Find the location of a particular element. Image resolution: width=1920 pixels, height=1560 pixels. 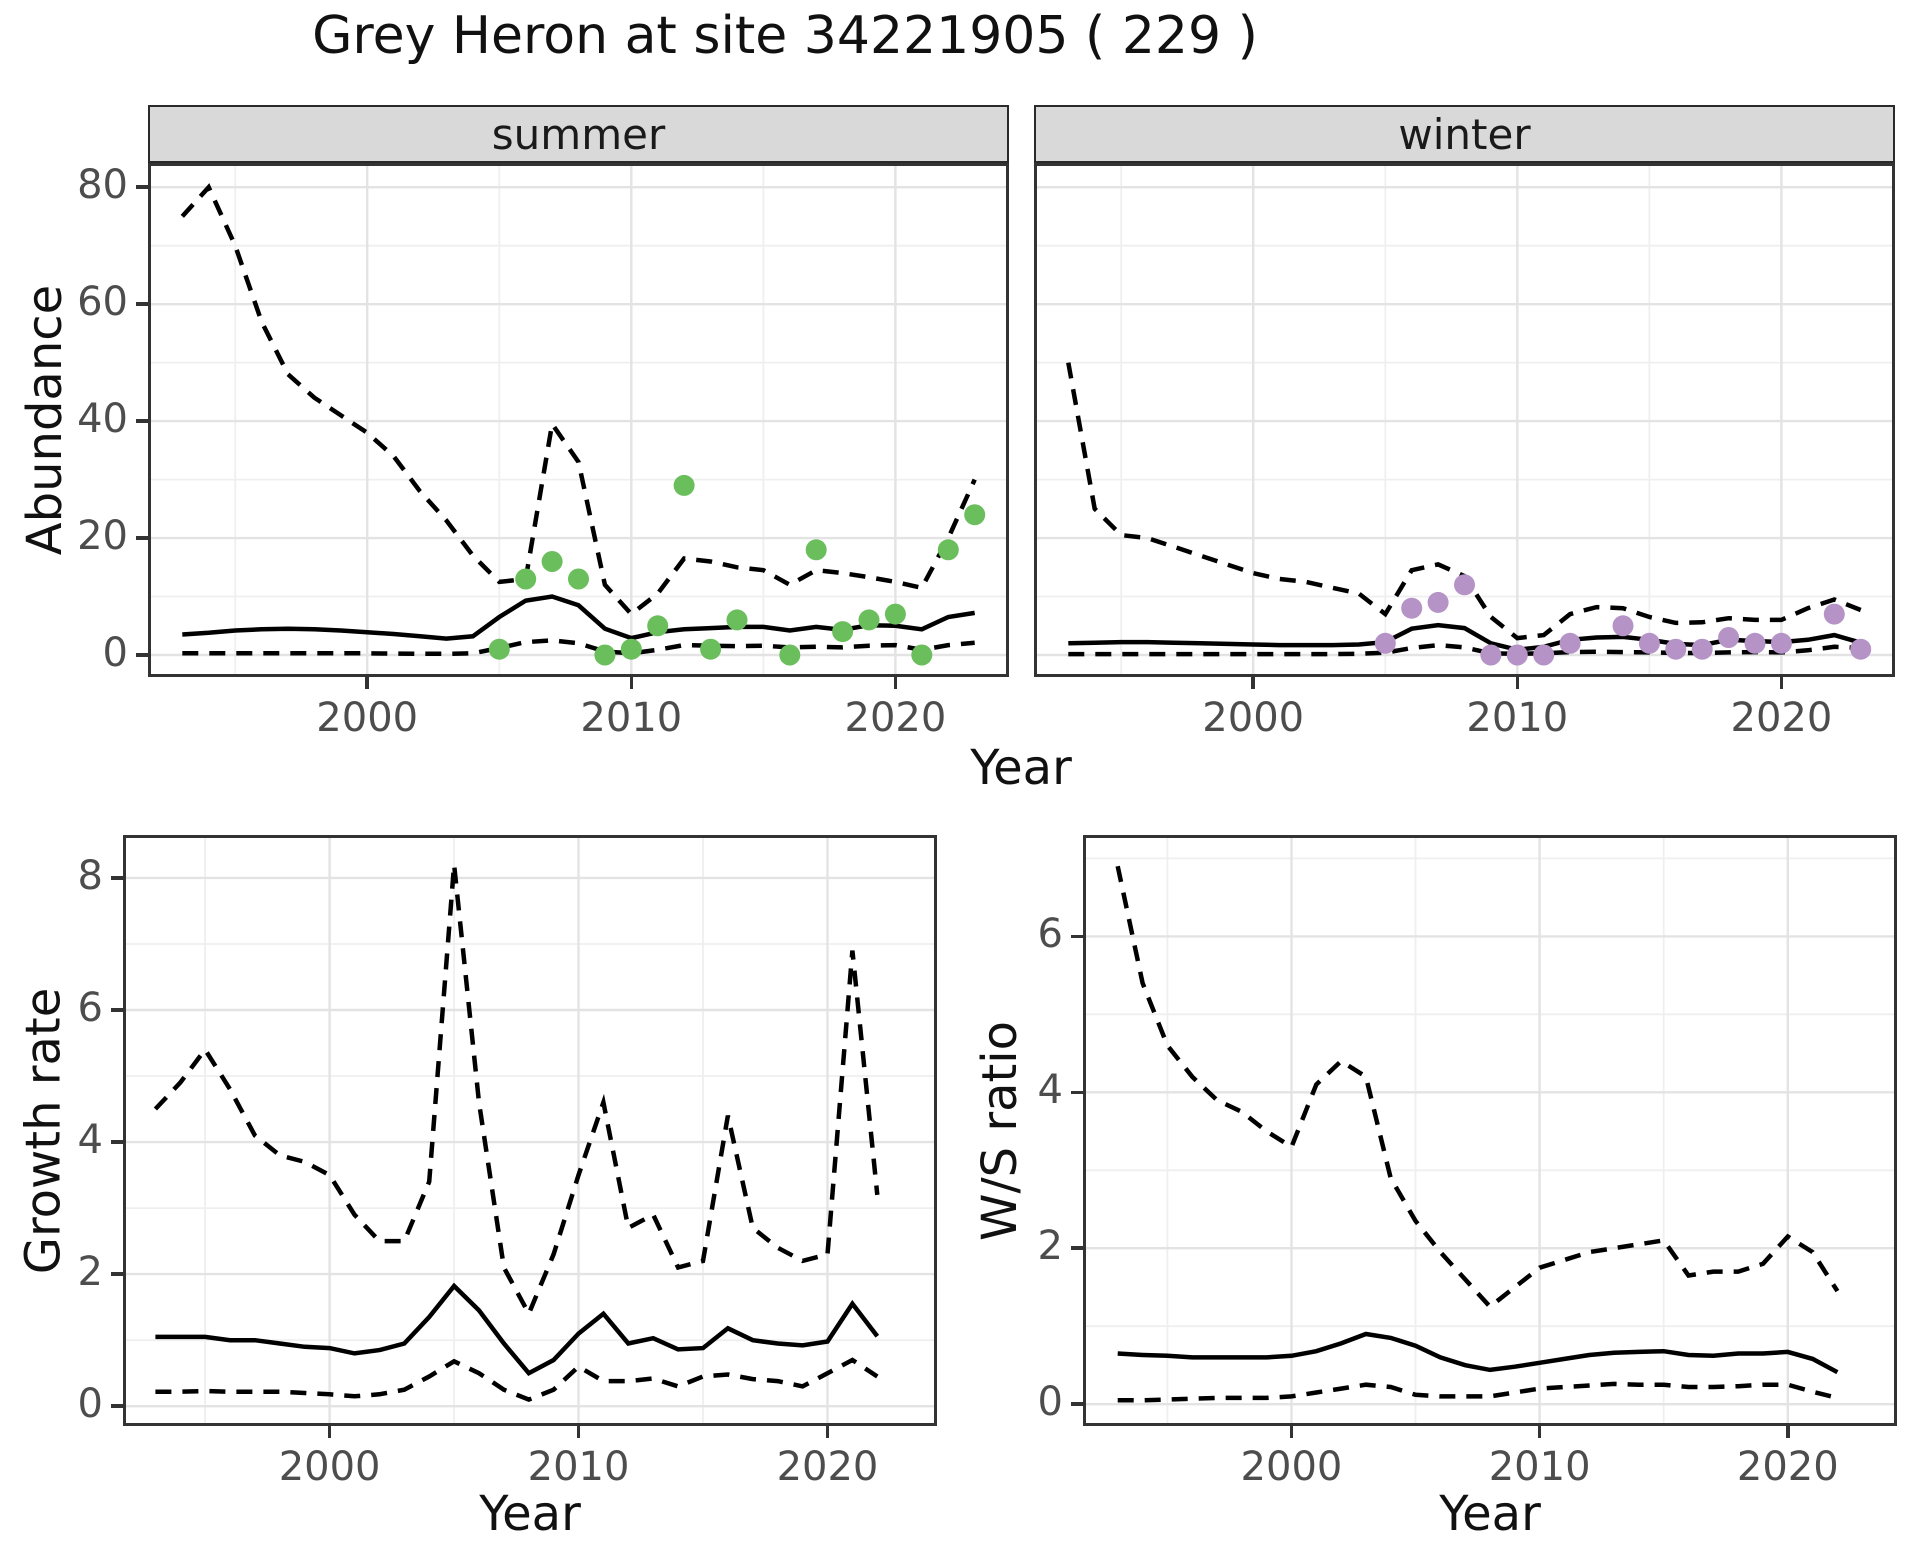

plot-title: Grey Heron at site 34221905 ( 229 ) is located at coordinates (785, 36).